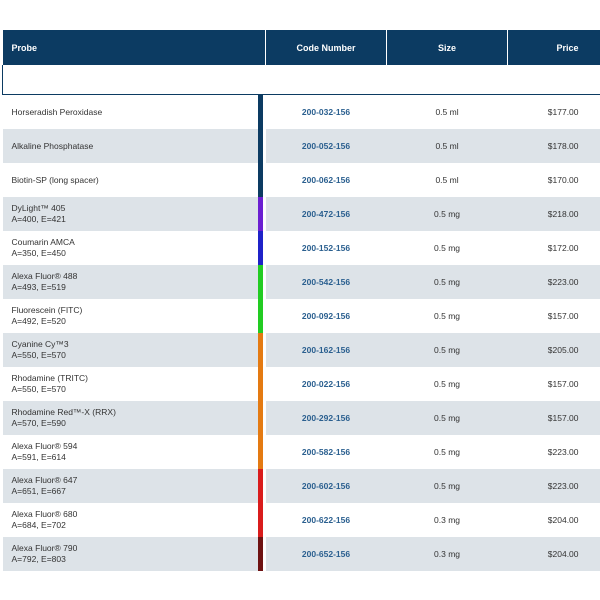 The image size is (600, 600). Describe the element at coordinates (38, 423) in the screenshot. I see `probe-spectra: A=570, E=590` at that location.